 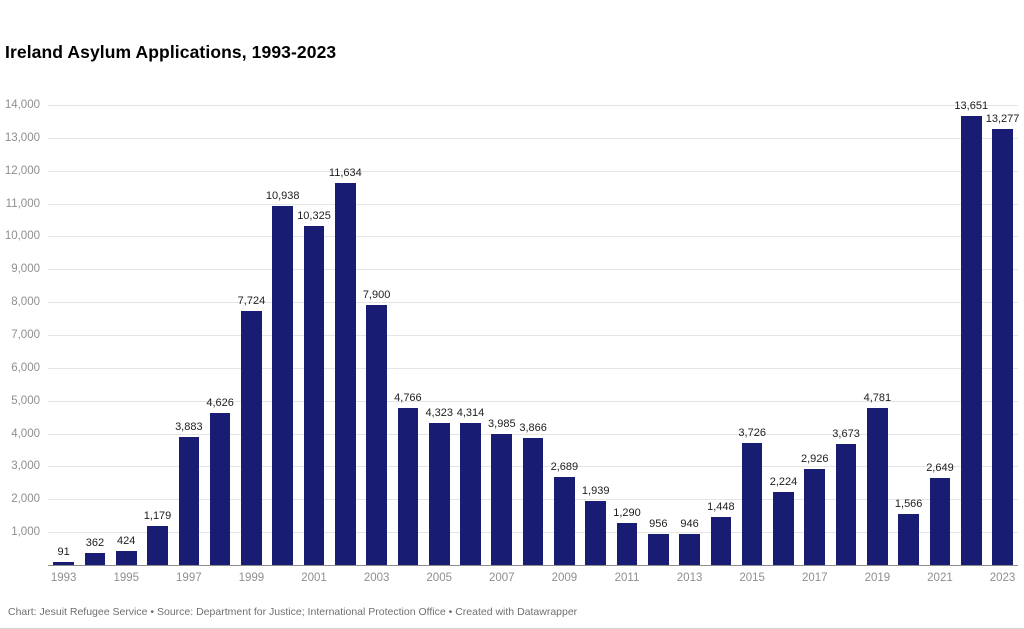 I want to click on bar-slot-1994: 362, so click(x=94, y=335).